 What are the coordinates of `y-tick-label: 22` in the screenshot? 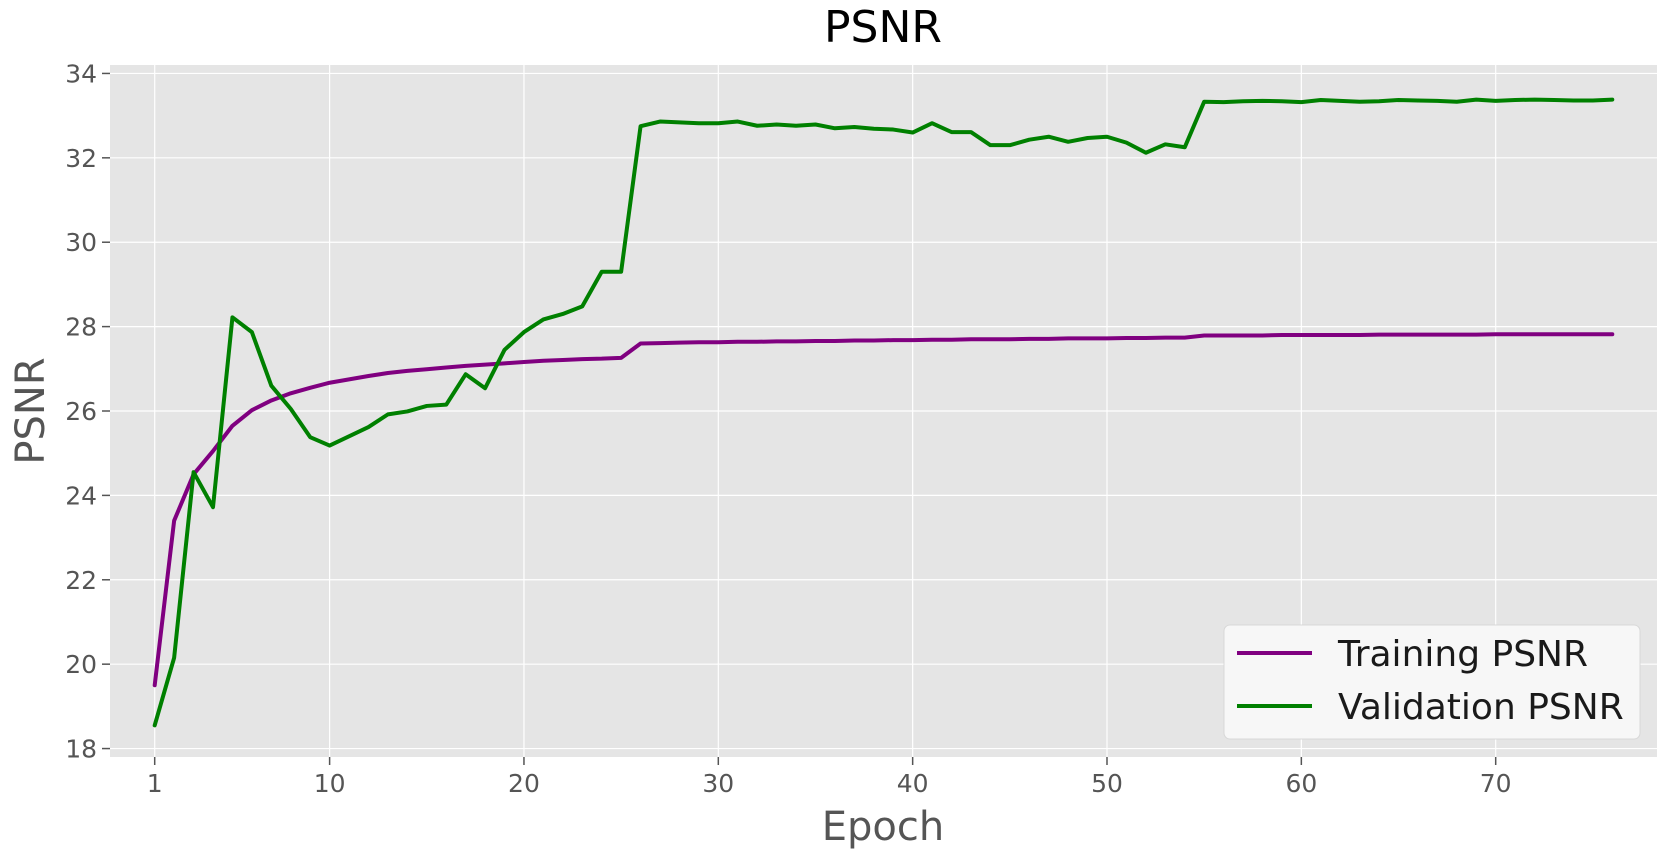 It's located at (81, 580).